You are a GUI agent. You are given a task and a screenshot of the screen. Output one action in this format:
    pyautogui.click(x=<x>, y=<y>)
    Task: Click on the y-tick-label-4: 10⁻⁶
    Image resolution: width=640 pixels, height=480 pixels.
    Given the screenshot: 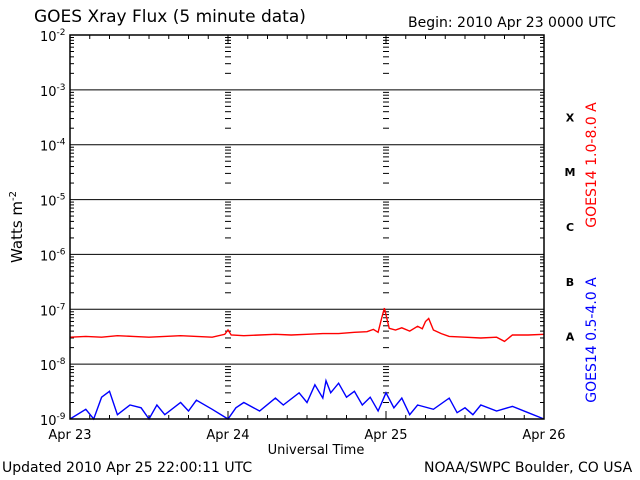 What is the action you would take?
    pyautogui.click(x=53, y=255)
    